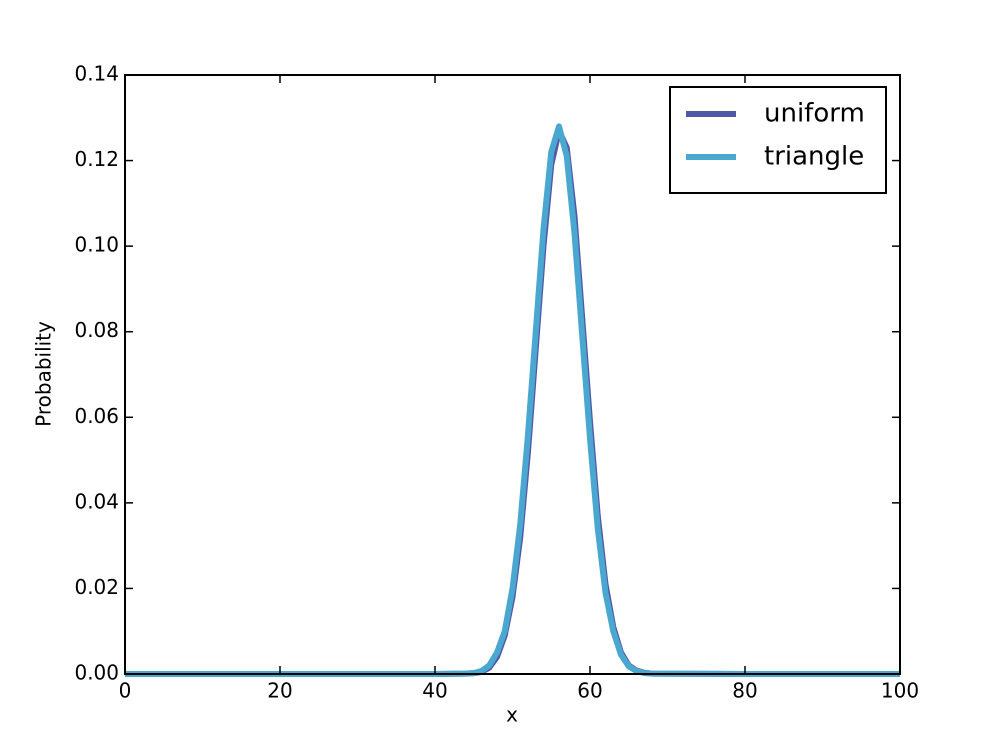 The width and height of the screenshot is (1000, 750). What do you see at coordinates (744, 691) in the screenshot?
I see `x-tick-label: 80` at bounding box center [744, 691].